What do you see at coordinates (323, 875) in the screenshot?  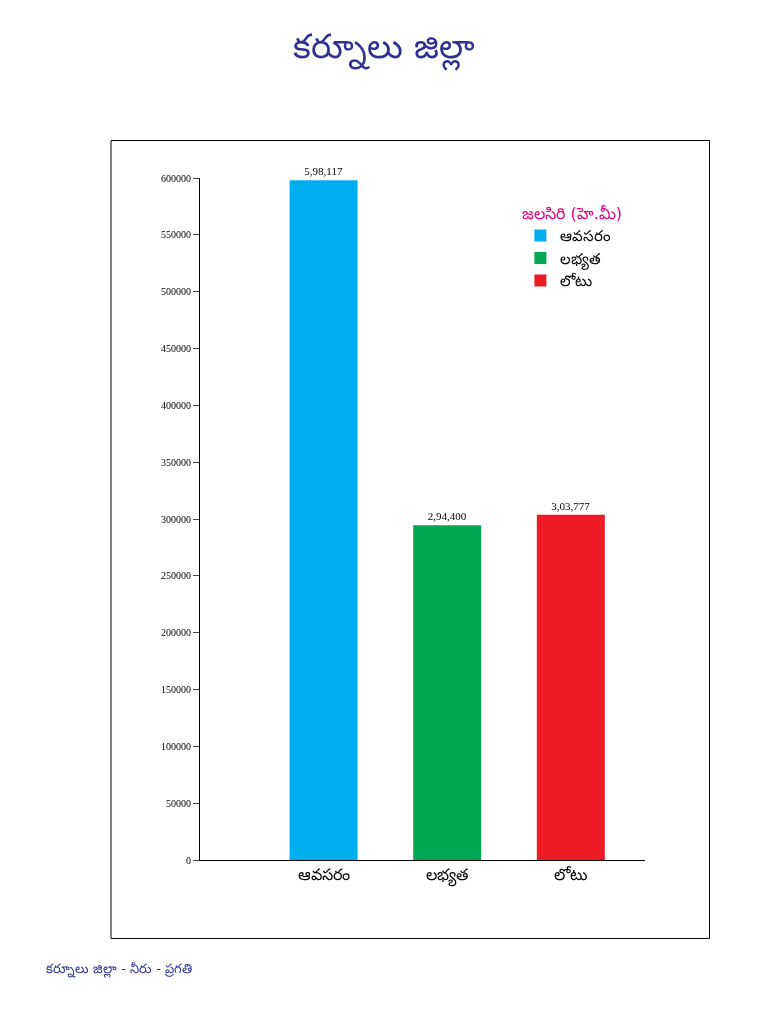 I see `x-tick-label: ఆవసరం` at bounding box center [323, 875].